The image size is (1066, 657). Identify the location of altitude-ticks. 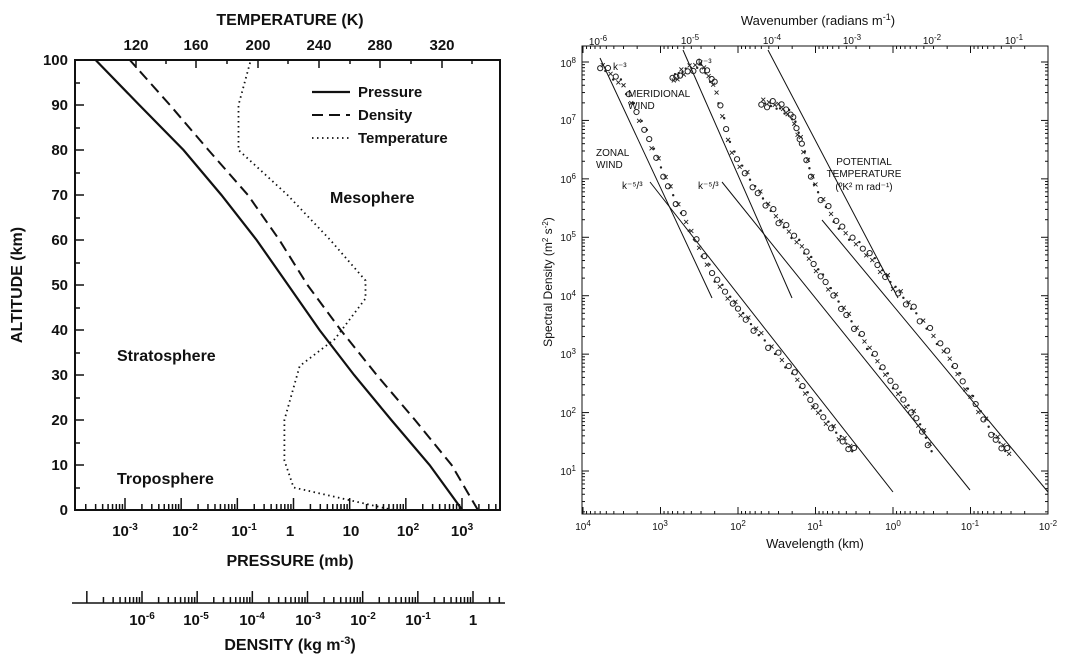
(79, 296).